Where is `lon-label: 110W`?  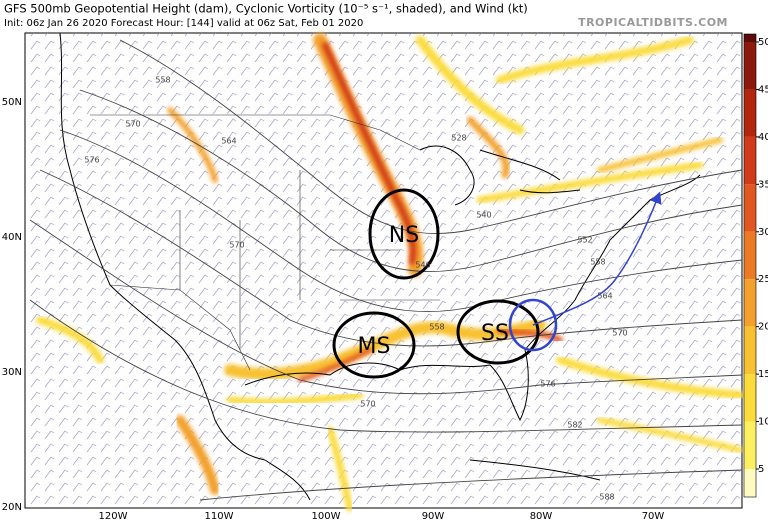
lon-label: 110W is located at coordinates (219, 516).